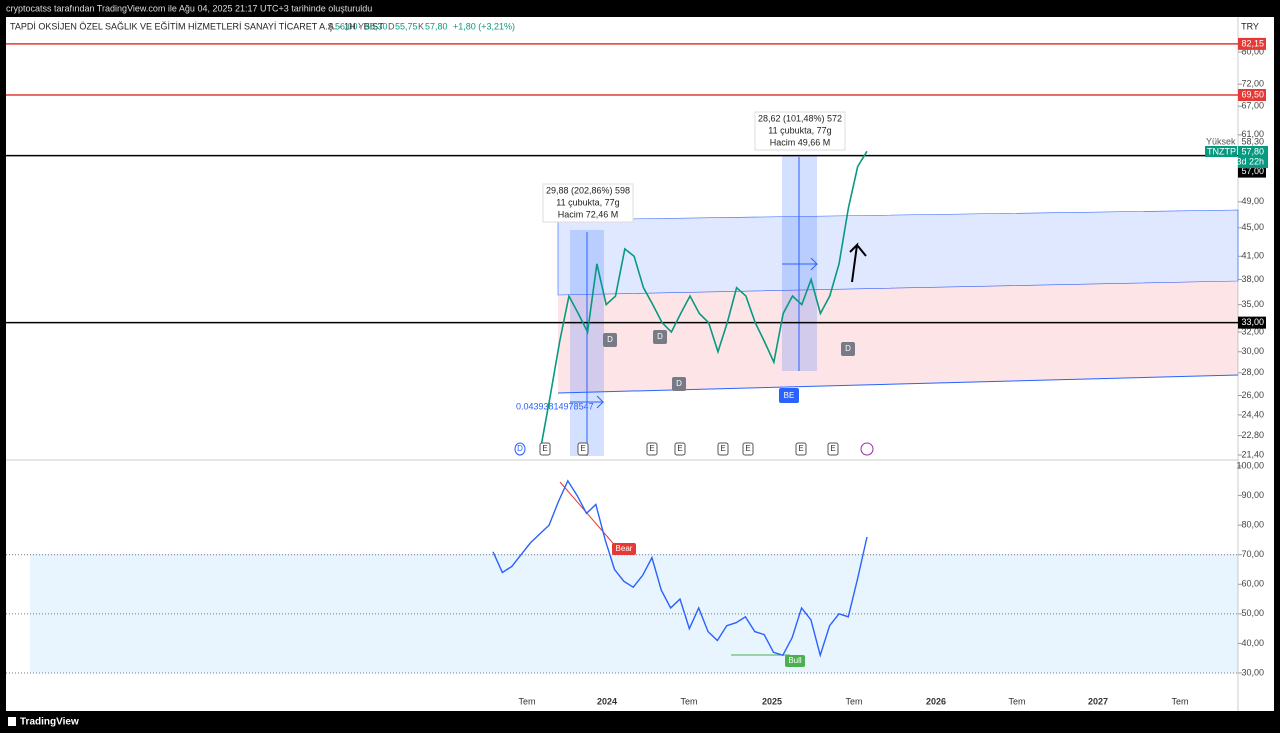  Describe the element at coordinates (1252, 454) in the screenshot. I see `y-tick-label: 21,40` at that location.